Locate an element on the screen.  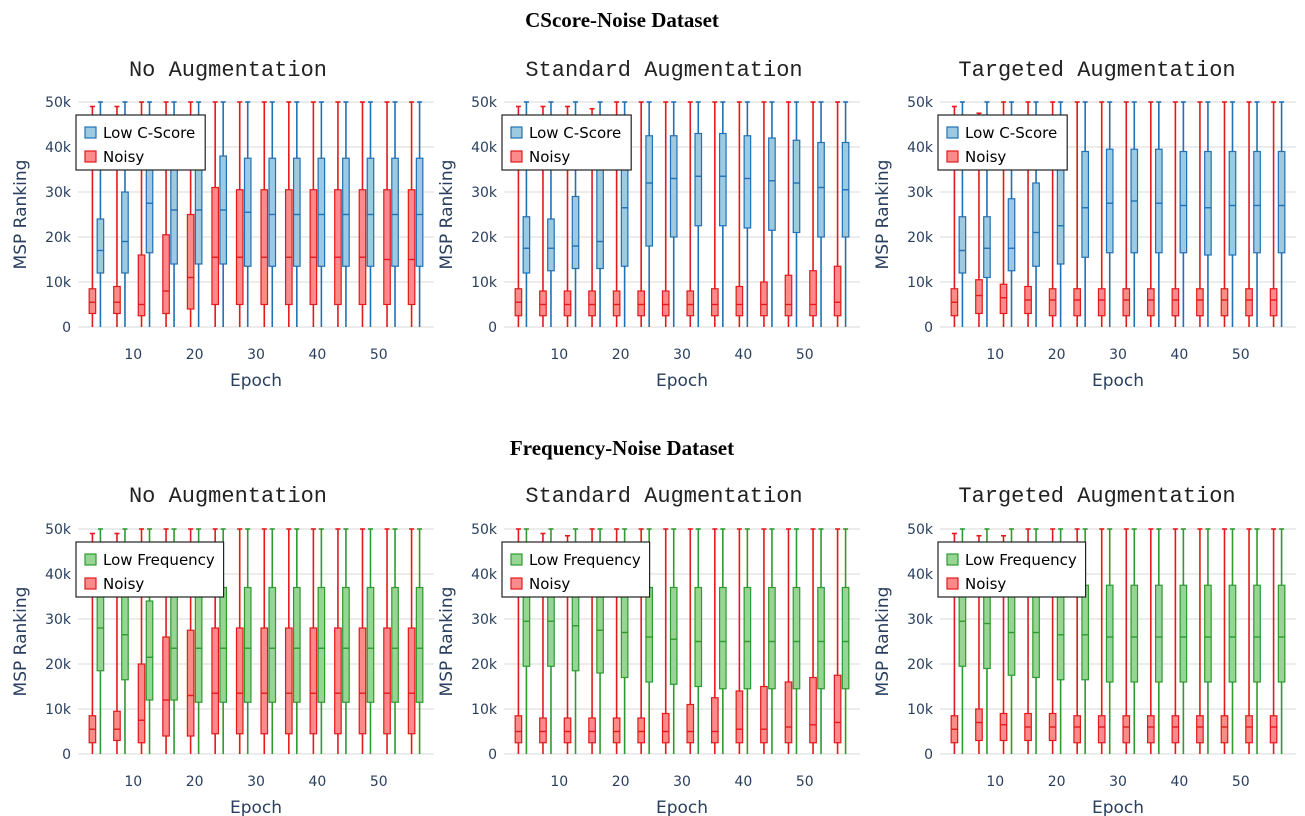
panel-title: Targeted Augmentation is located at coordinates (1096, 70).